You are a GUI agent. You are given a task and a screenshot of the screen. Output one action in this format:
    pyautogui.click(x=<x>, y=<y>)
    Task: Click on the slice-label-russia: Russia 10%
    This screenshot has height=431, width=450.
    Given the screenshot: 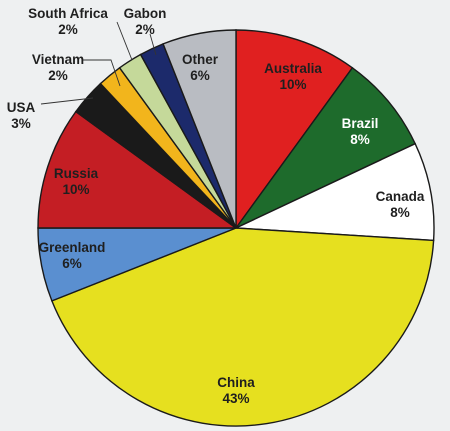 What is the action you would take?
    pyautogui.click(x=76, y=181)
    